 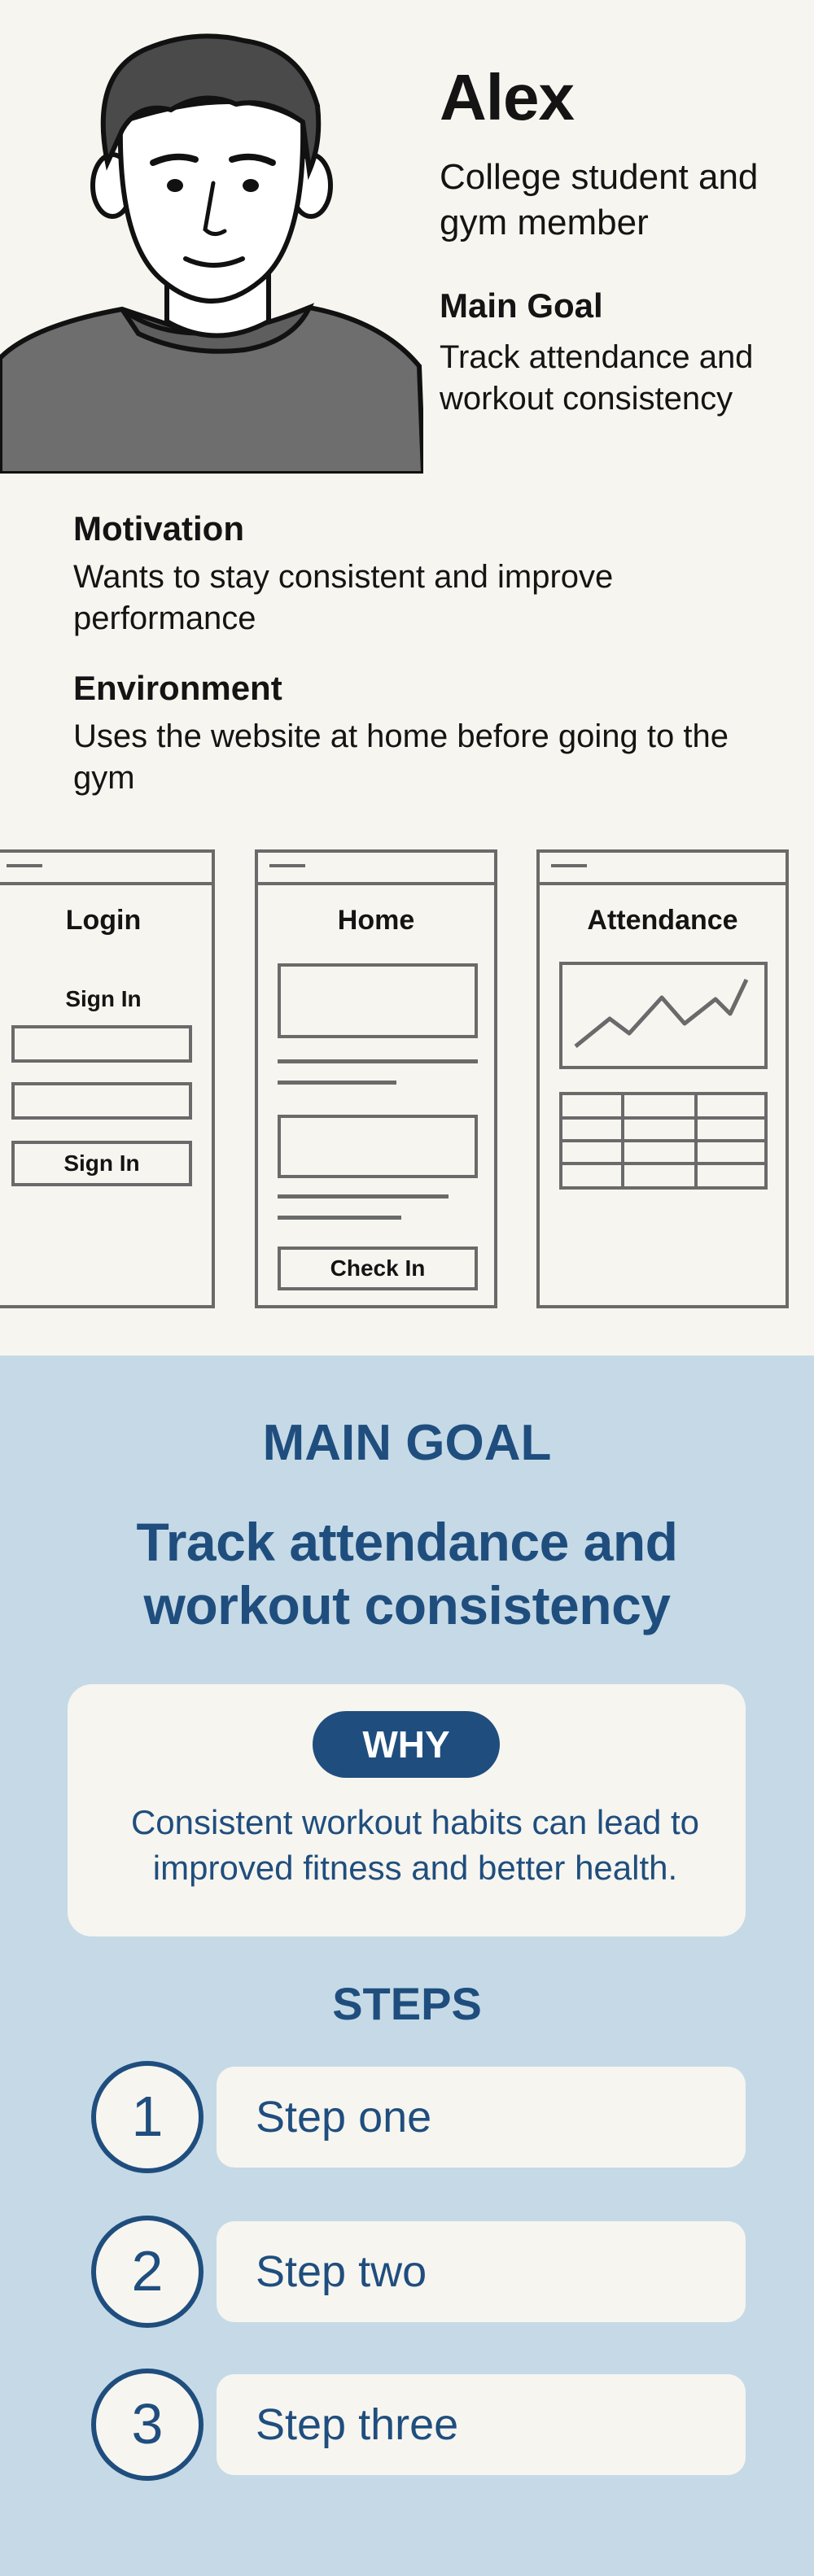 I want to click on step-number-1: 1, so click(x=147, y=2117).